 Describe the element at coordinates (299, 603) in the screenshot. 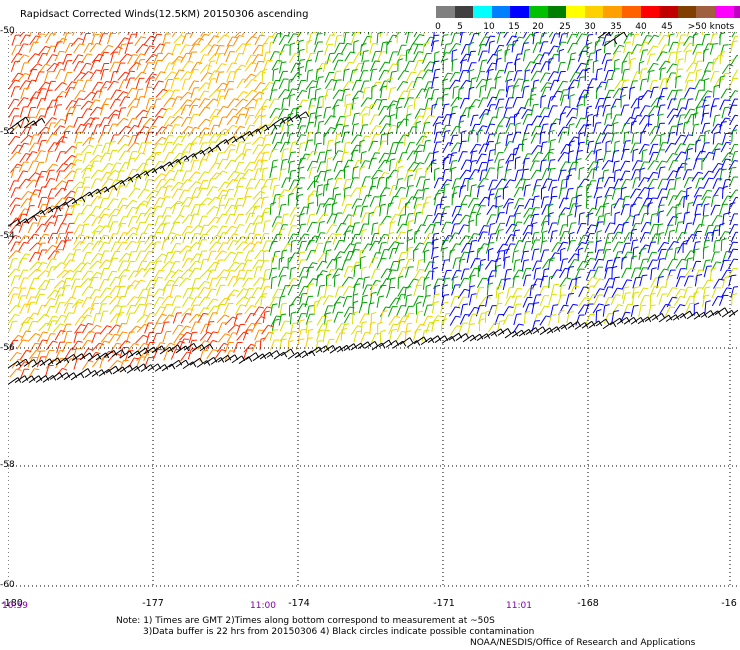

I see `lon-label-174: -174` at that location.